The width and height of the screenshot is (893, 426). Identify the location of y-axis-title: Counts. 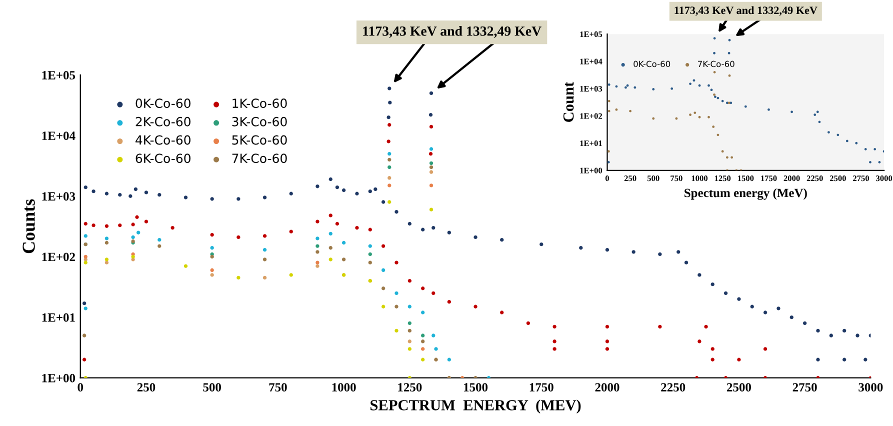
(28, 226).